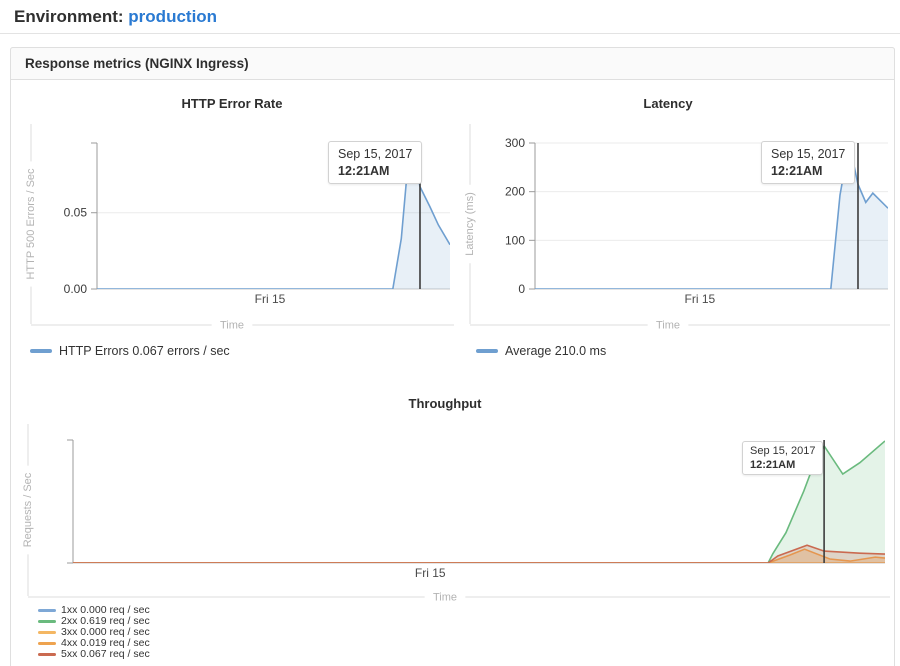 The height and width of the screenshot is (666, 900). I want to click on chart-title: Latency, so click(668, 103).